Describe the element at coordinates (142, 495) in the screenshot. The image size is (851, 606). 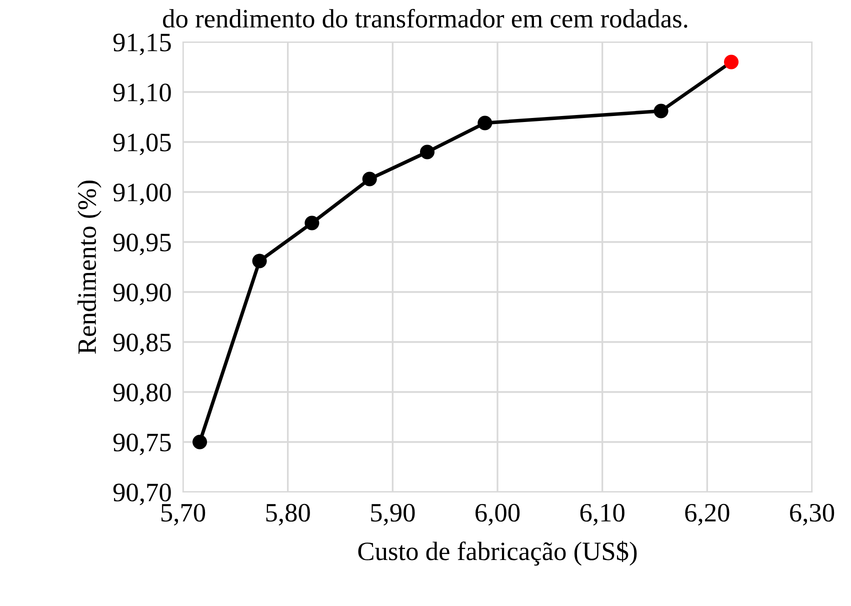
I see `y-tick-label: 90,70` at that location.